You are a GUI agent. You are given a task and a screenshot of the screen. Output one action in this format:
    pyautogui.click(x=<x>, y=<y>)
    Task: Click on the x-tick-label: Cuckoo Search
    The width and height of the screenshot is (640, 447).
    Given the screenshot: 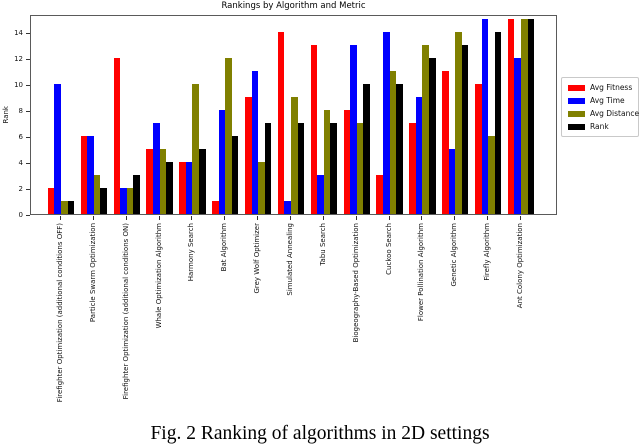 What is the action you would take?
    pyautogui.click(x=388, y=249)
    